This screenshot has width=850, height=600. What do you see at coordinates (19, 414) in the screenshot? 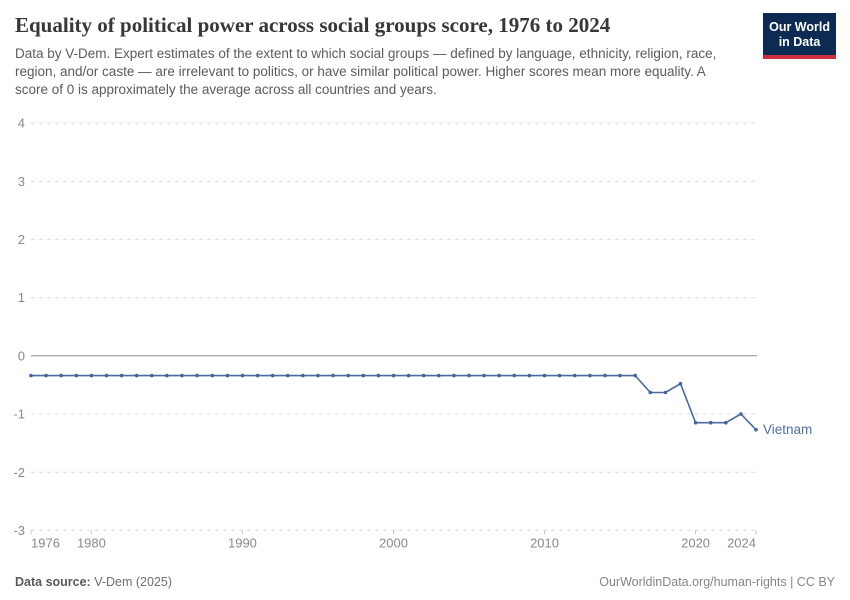
I see `y-tick-label: -1` at bounding box center [19, 414].